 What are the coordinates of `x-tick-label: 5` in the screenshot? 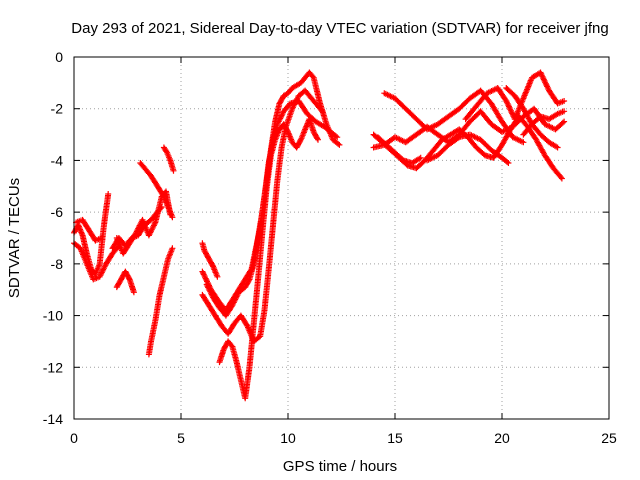 It's located at (181, 438).